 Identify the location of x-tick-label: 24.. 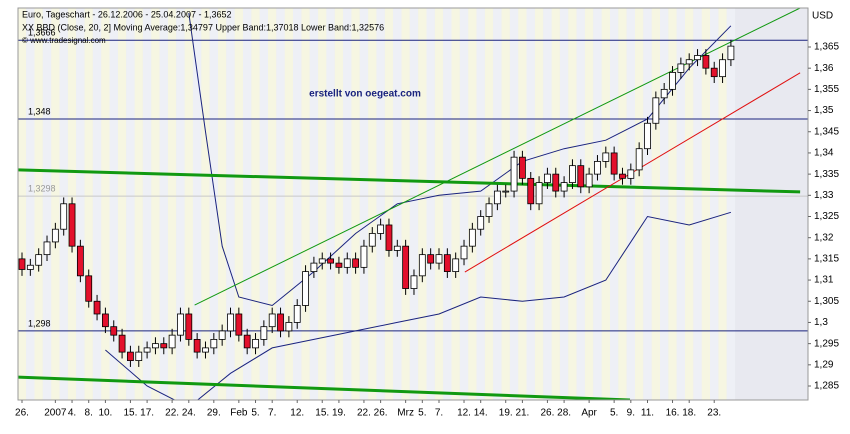
(189, 413).